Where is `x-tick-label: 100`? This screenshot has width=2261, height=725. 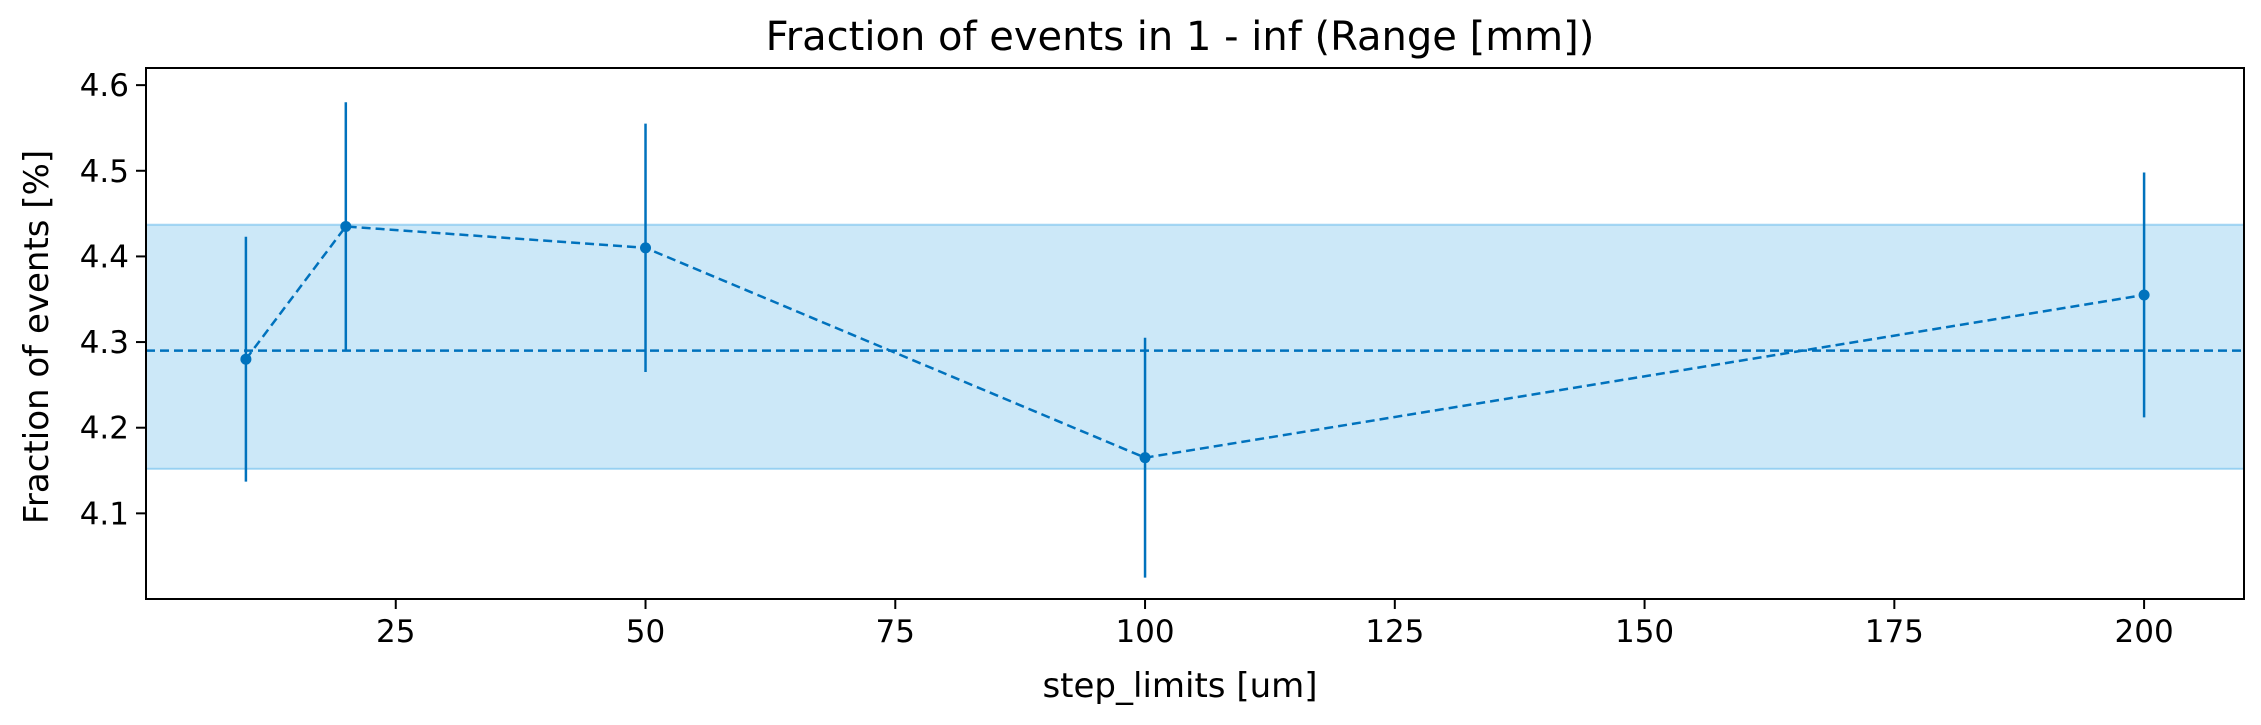
x-tick-label: 100 is located at coordinates (1144, 632).